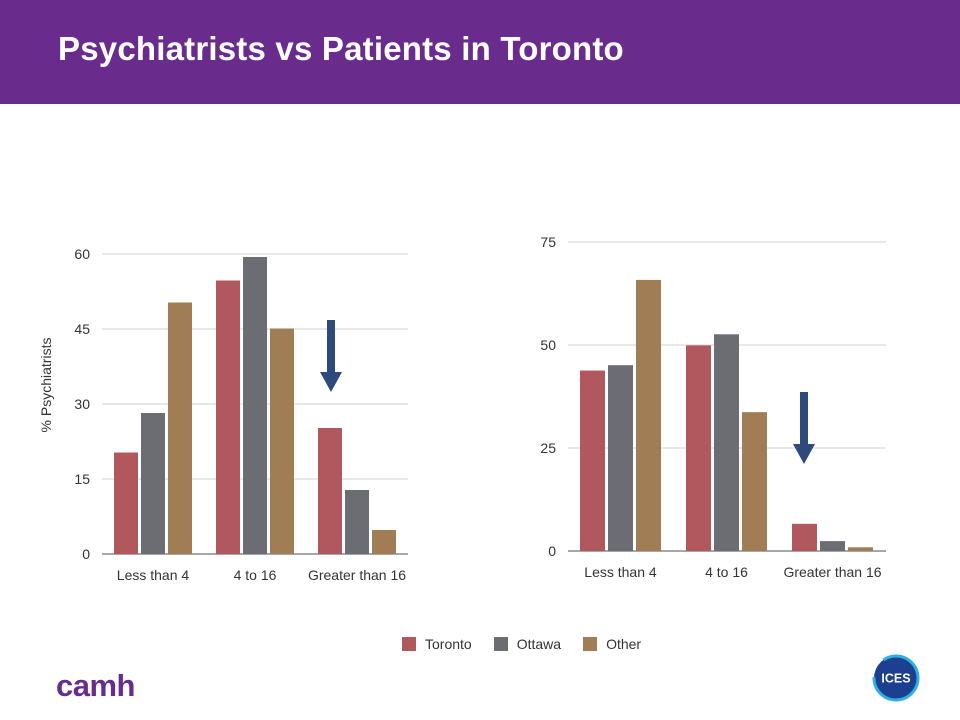 This screenshot has width=960, height=720. What do you see at coordinates (82, 329) in the screenshot?
I see `y-tick-label: 45` at bounding box center [82, 329].